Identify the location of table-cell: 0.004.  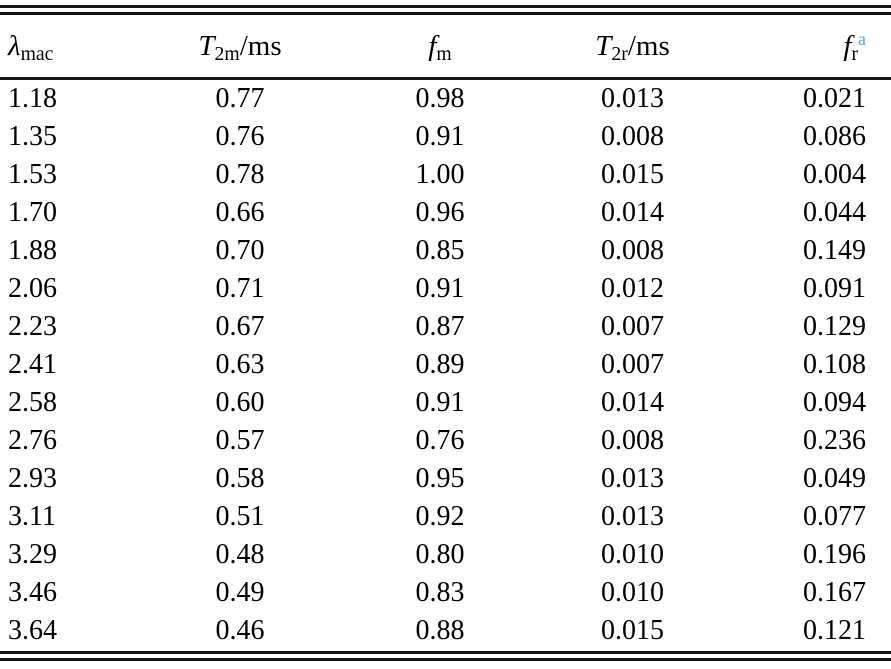
(834, 174).